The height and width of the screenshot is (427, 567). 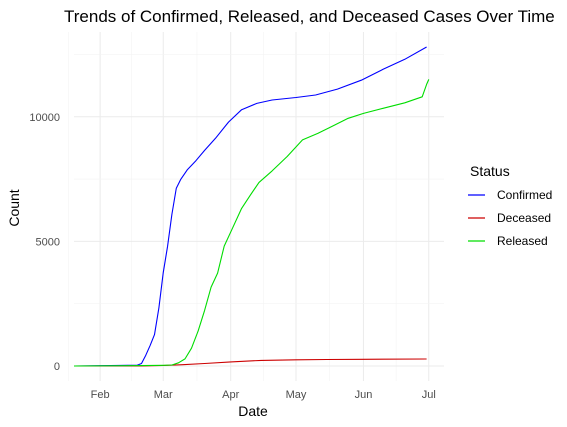 What do you see at coordinates (253, 411) in the screenshot?
I see `x-axis-title: Date` at bounding box center [253, 411].